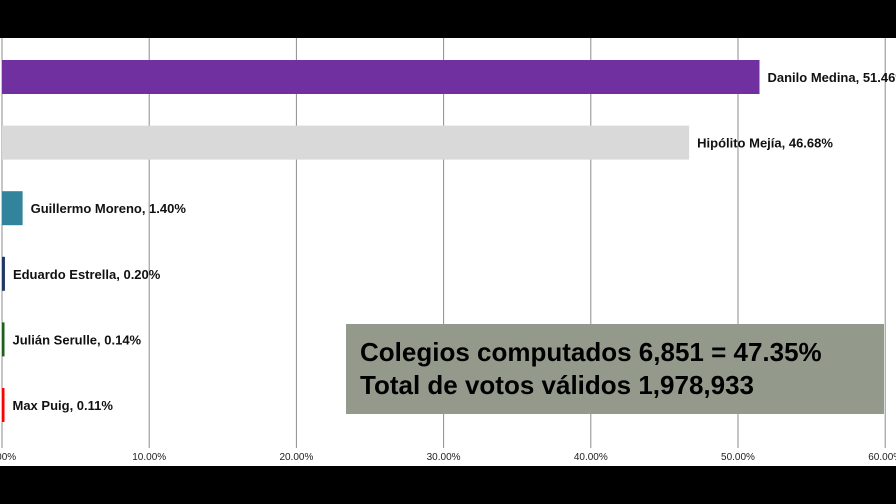 This screenshot has height=504, width=896. Describe the element at coordinates (8, 457) in the screenshot. I see `x-tick-label-0: 0.00%` at that location.